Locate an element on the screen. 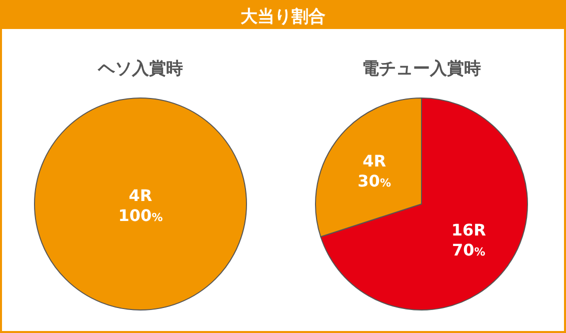 Image resolution: width=566 pixels, height=333 pixels. chart-title: ヘソ入賞時 is located at coordinates (140, 69).